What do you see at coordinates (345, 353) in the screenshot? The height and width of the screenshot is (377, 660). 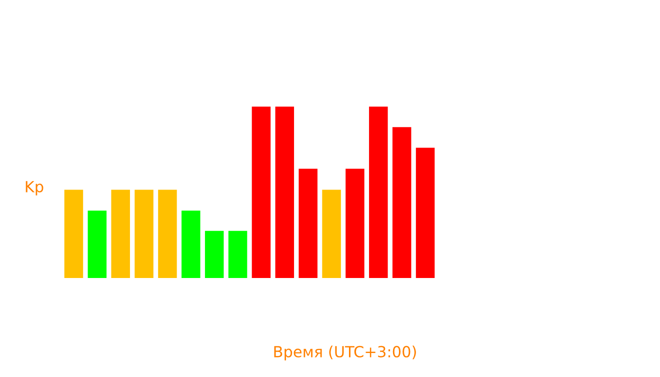 I see `x-axis-title: Время (UTC+3:00)` at bounding box center [345, 353].